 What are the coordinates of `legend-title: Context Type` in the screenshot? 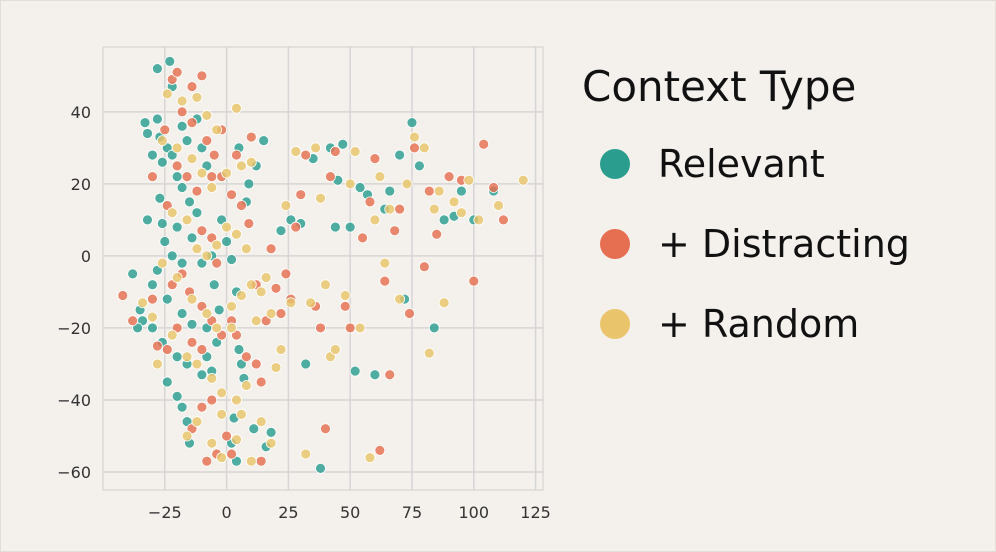 It's located at (719, 86).